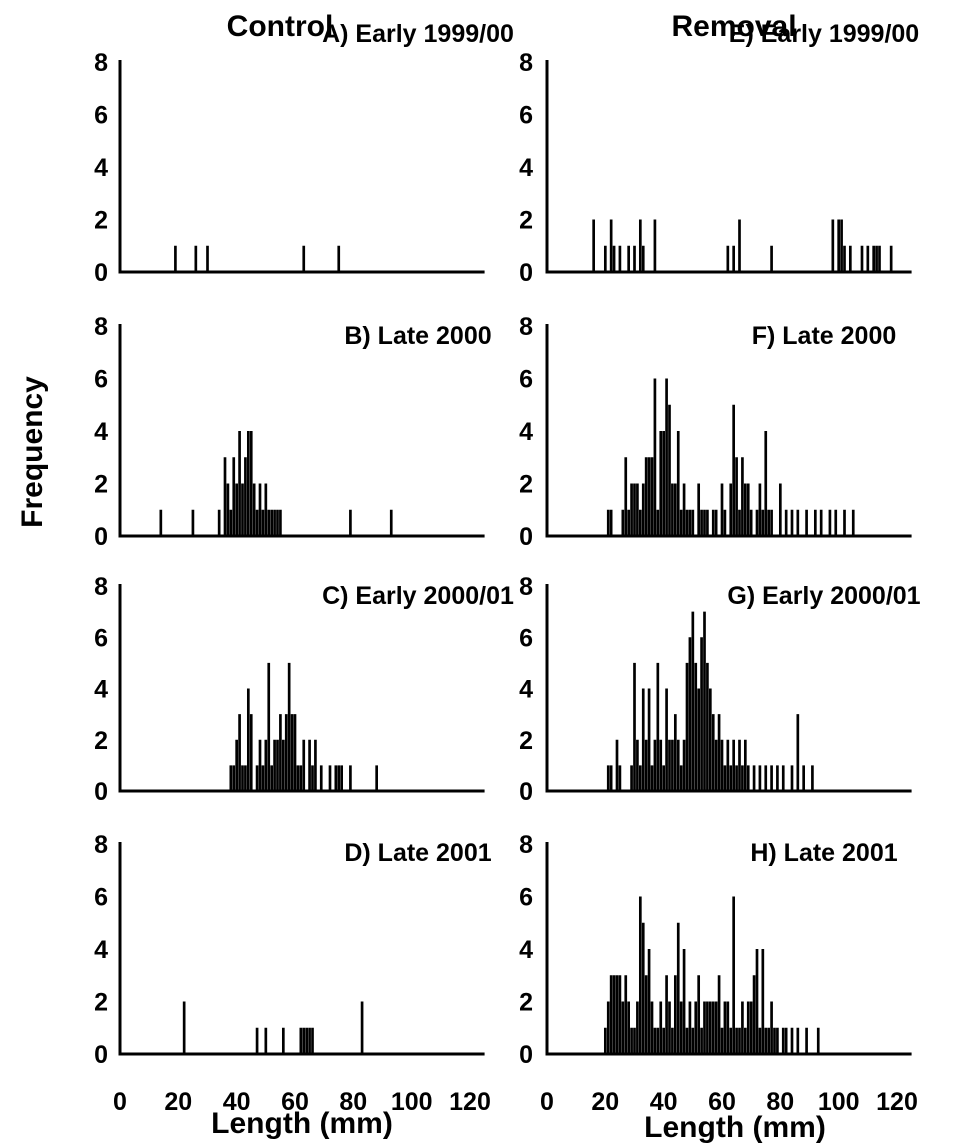 This screenshot has width=967, height=1145. Describe the element at coordinates (526, 1055) in the screenshot. I see `y-tick-label: 0` at that location.